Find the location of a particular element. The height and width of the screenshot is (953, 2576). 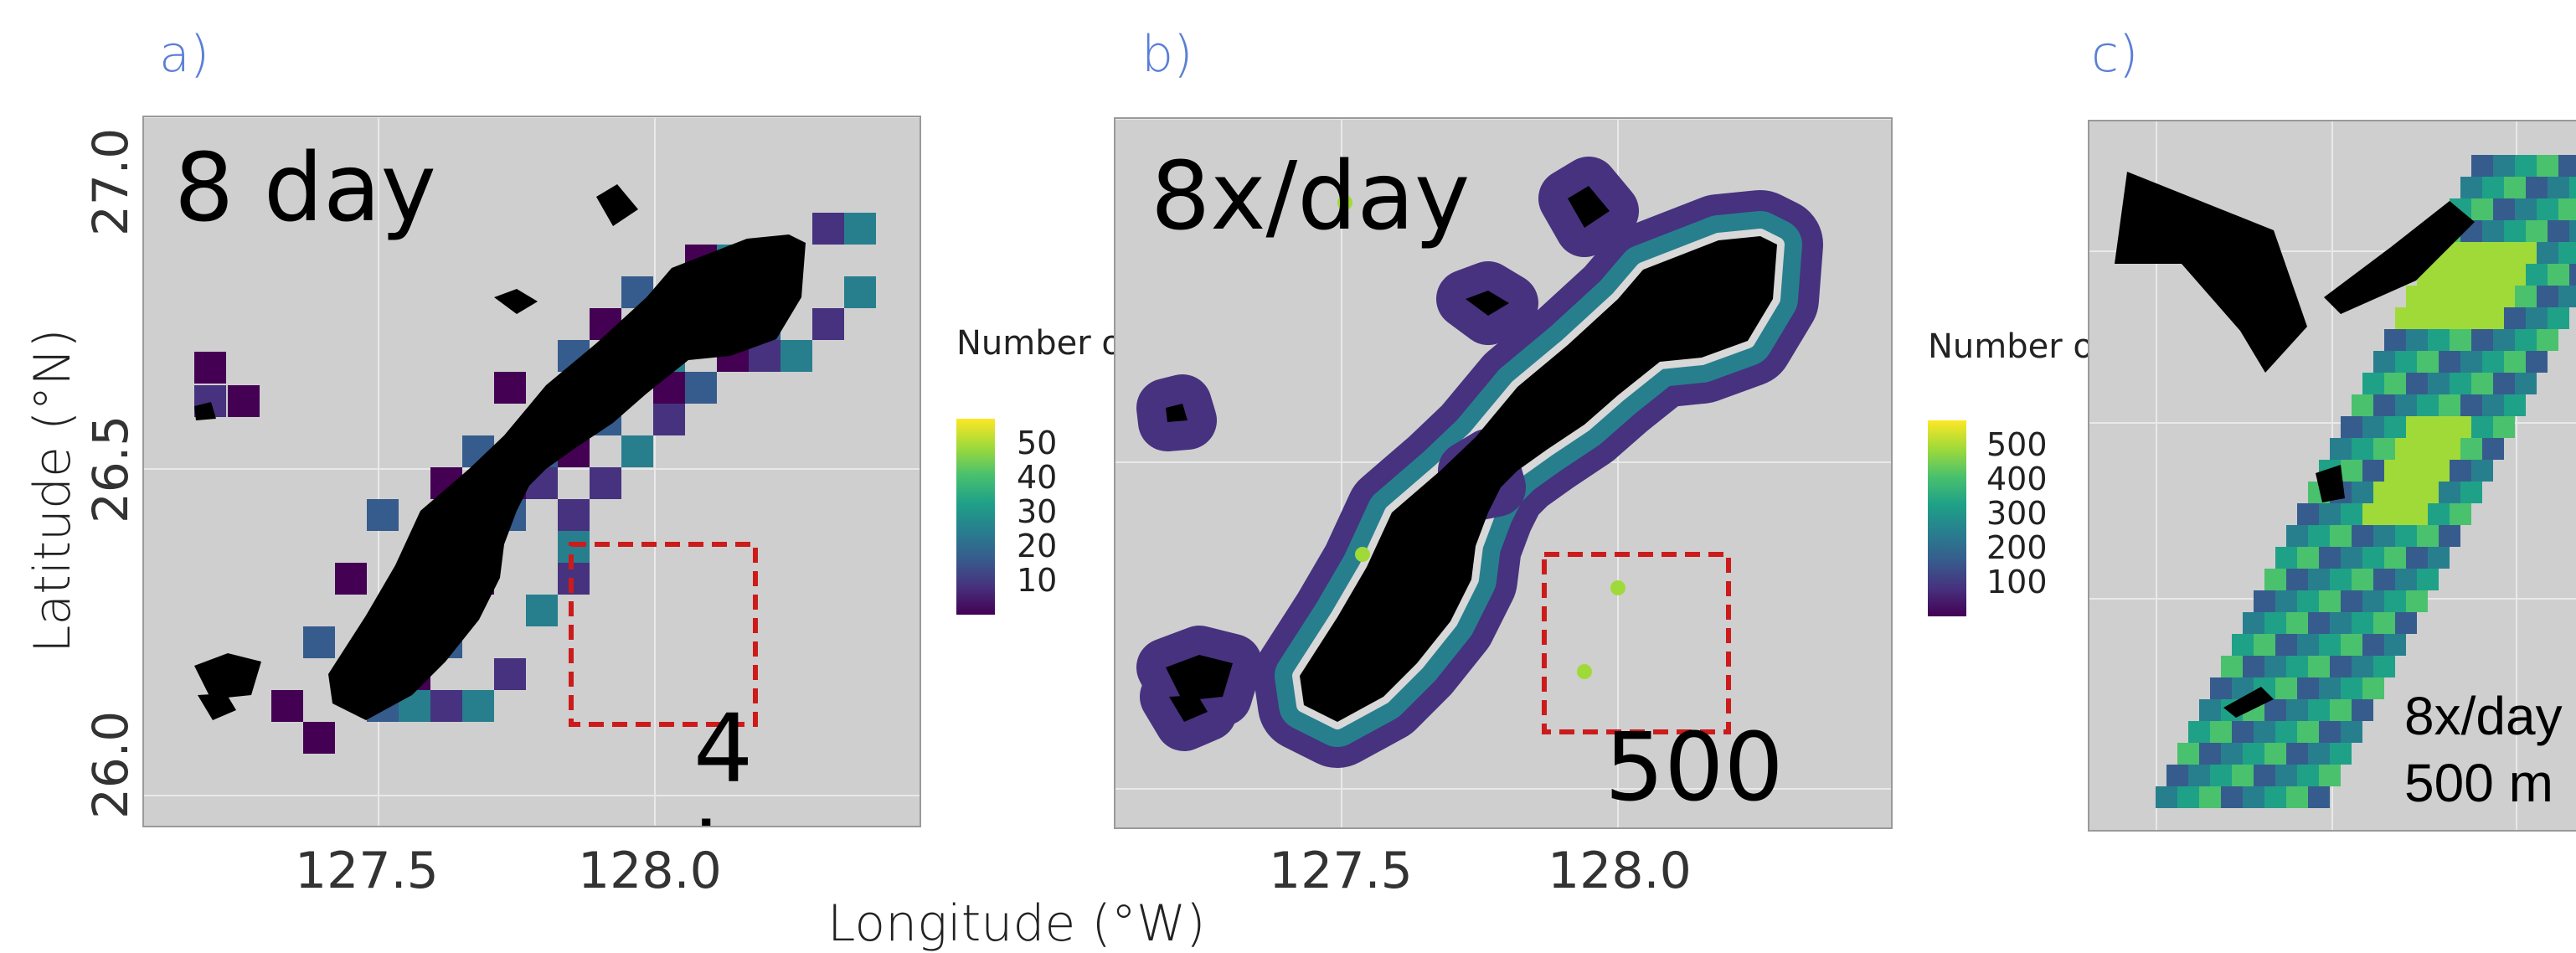

panel-a-letter: a) is located at coordinates (184, 55).